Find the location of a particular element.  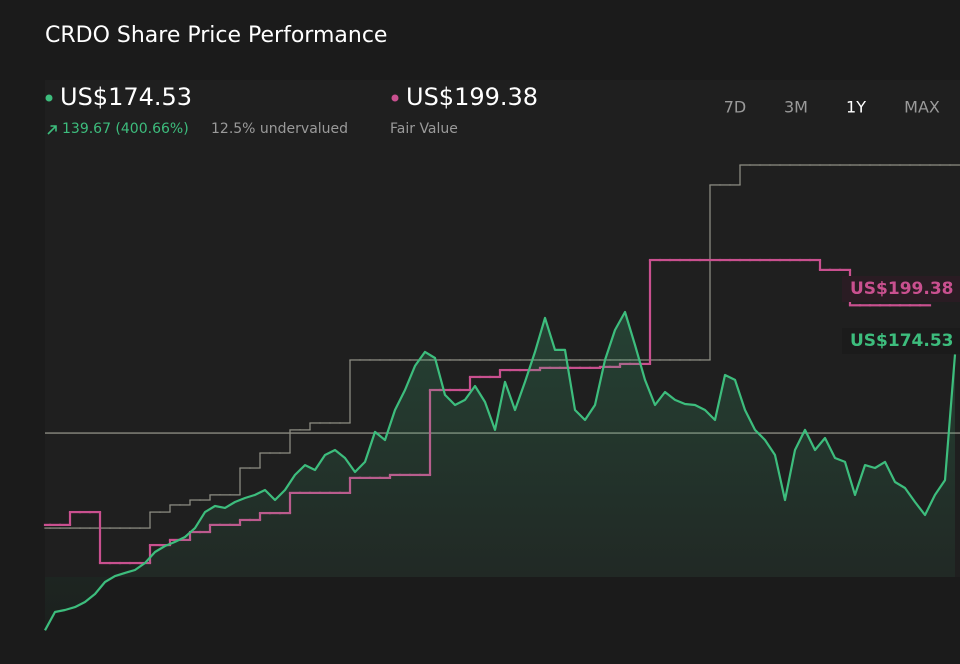

period-selector: 7D 3M 1Y MAX is located at coordinates (832, 107).